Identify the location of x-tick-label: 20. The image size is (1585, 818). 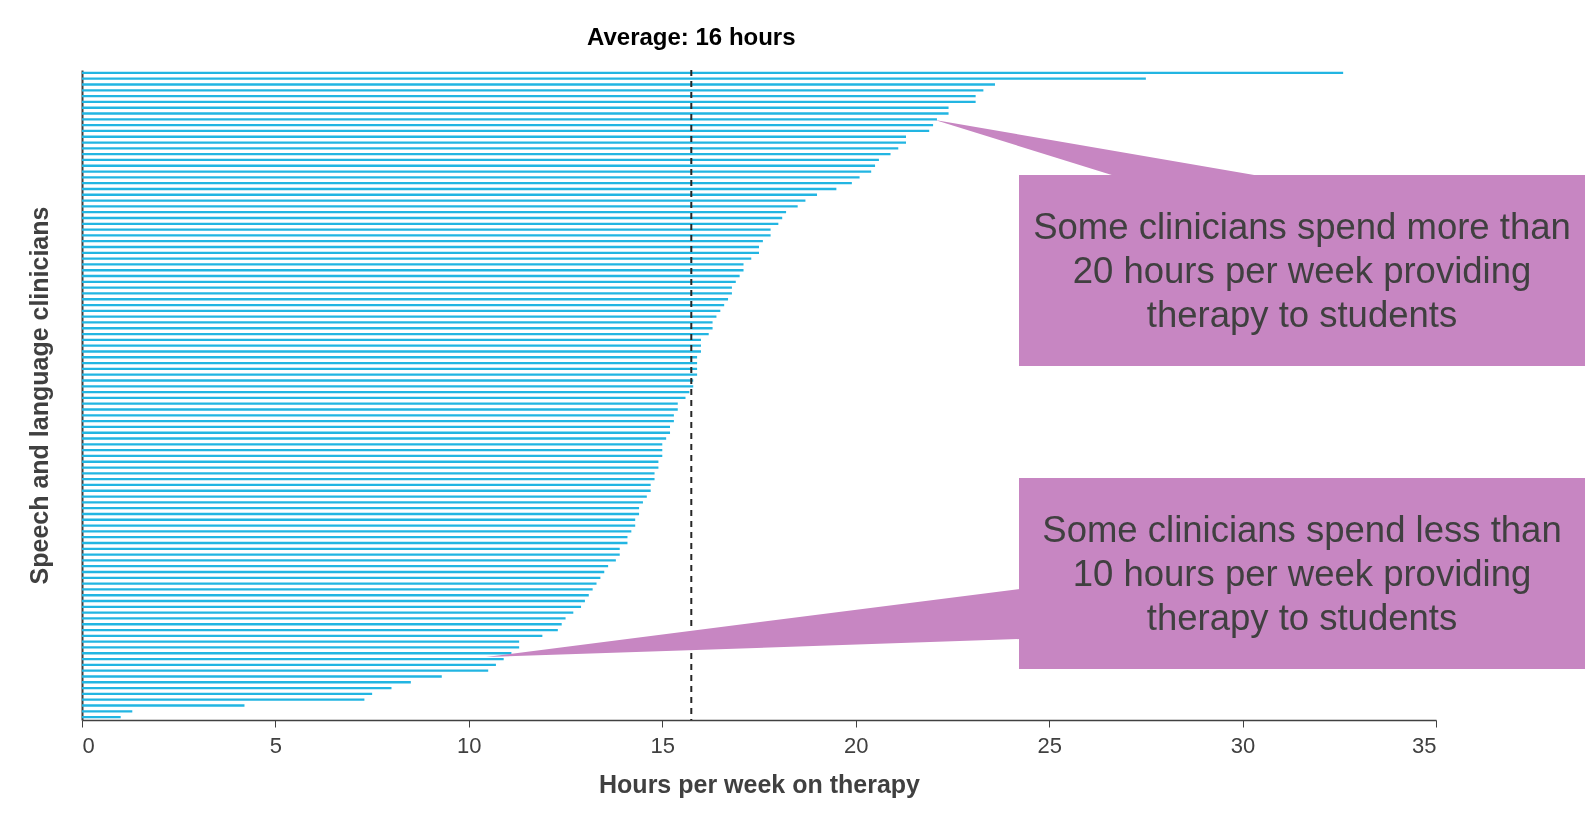
(856, 745).